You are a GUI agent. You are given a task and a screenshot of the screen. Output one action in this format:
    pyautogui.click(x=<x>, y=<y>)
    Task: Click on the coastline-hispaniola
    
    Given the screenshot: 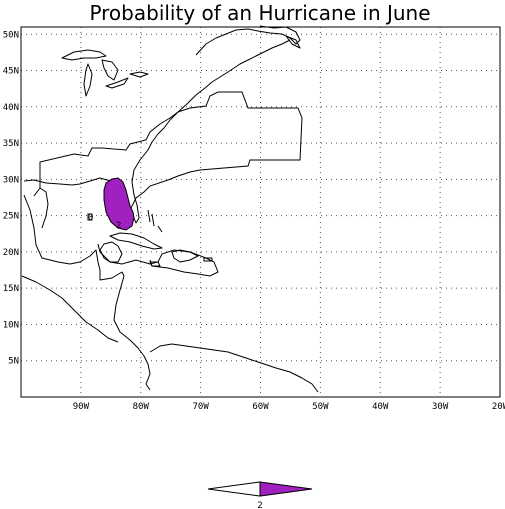 What is the action you would take?
    pyautogui.click(x=185, y=256)
    